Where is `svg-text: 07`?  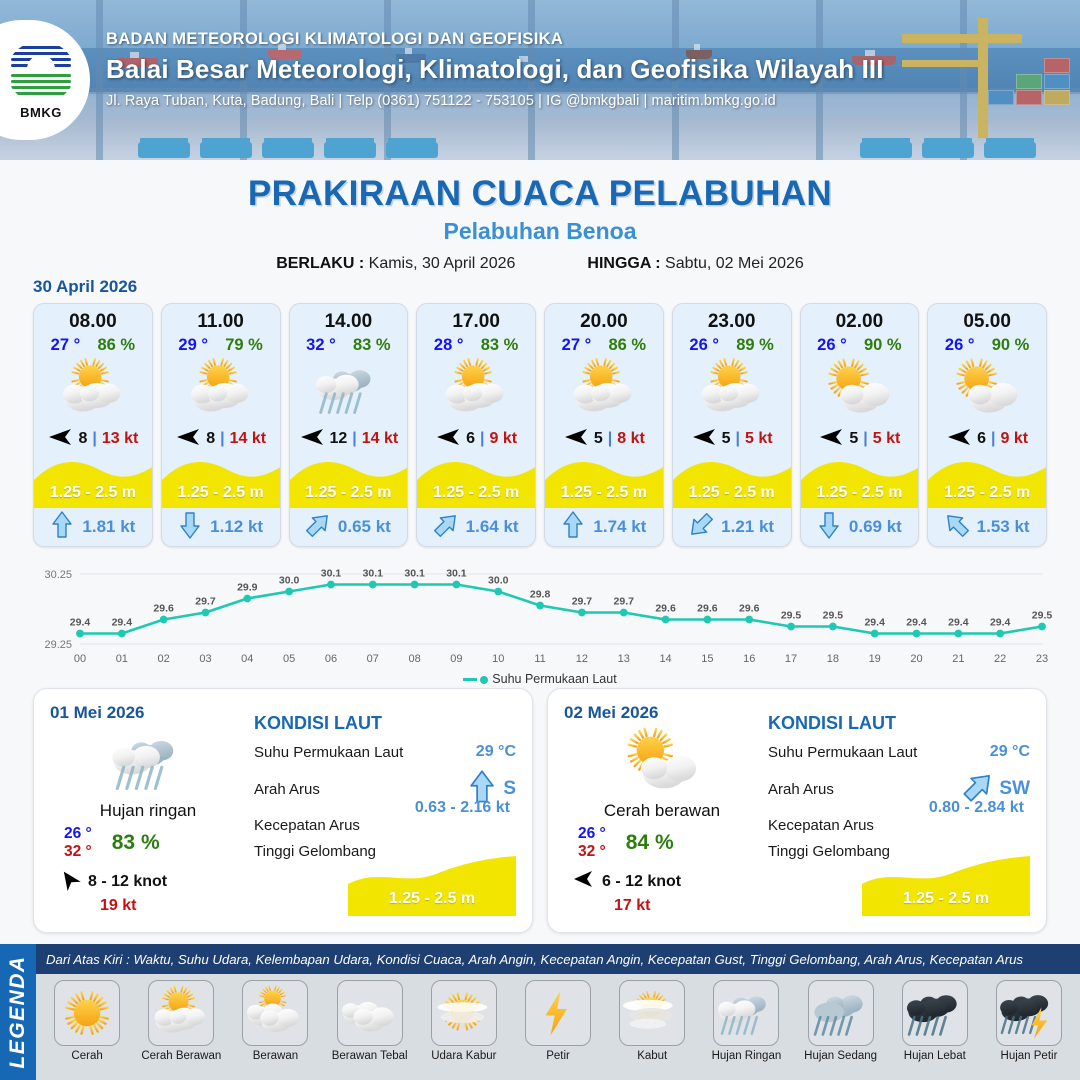
svg-text: 07 is located at coordinates (373, 659).